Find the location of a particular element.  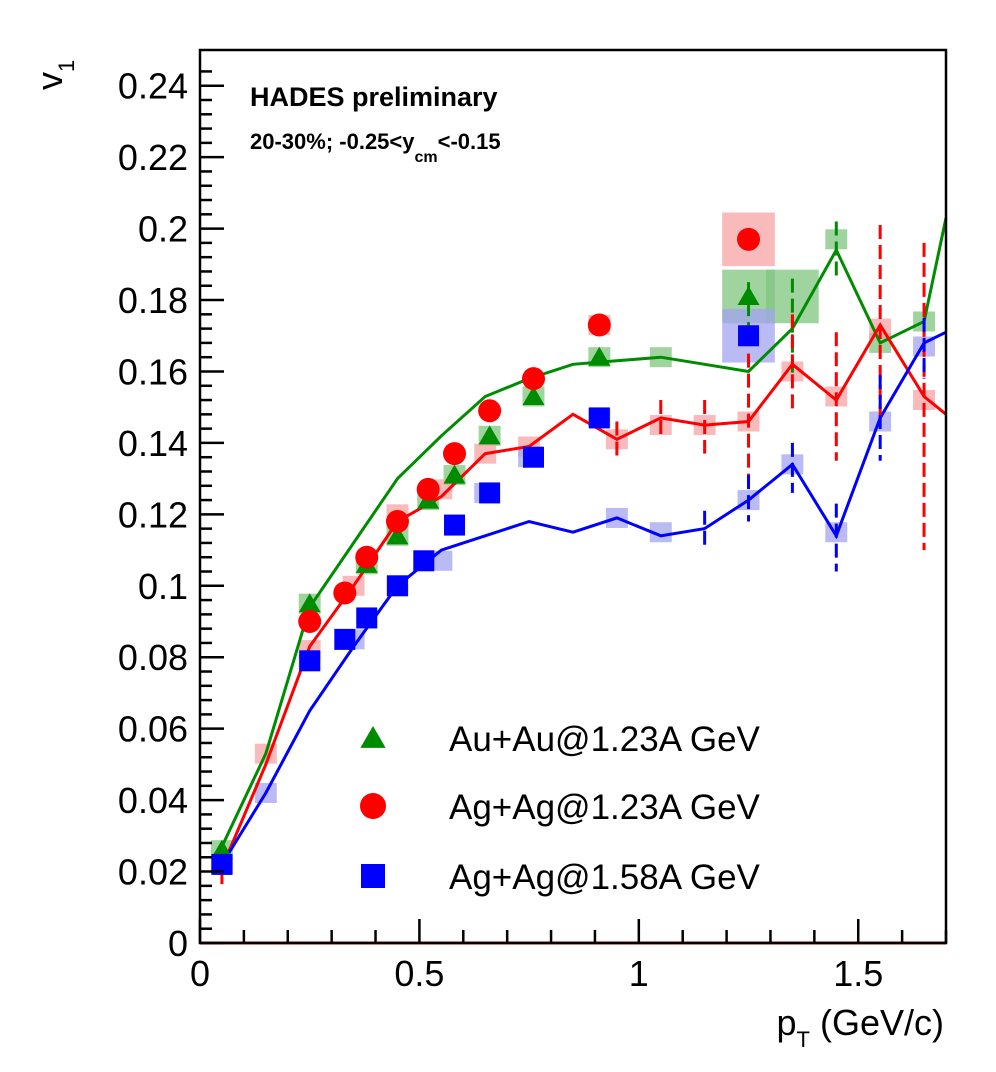

x-tick-label: 0.5 is located at coordinates (419, 973).